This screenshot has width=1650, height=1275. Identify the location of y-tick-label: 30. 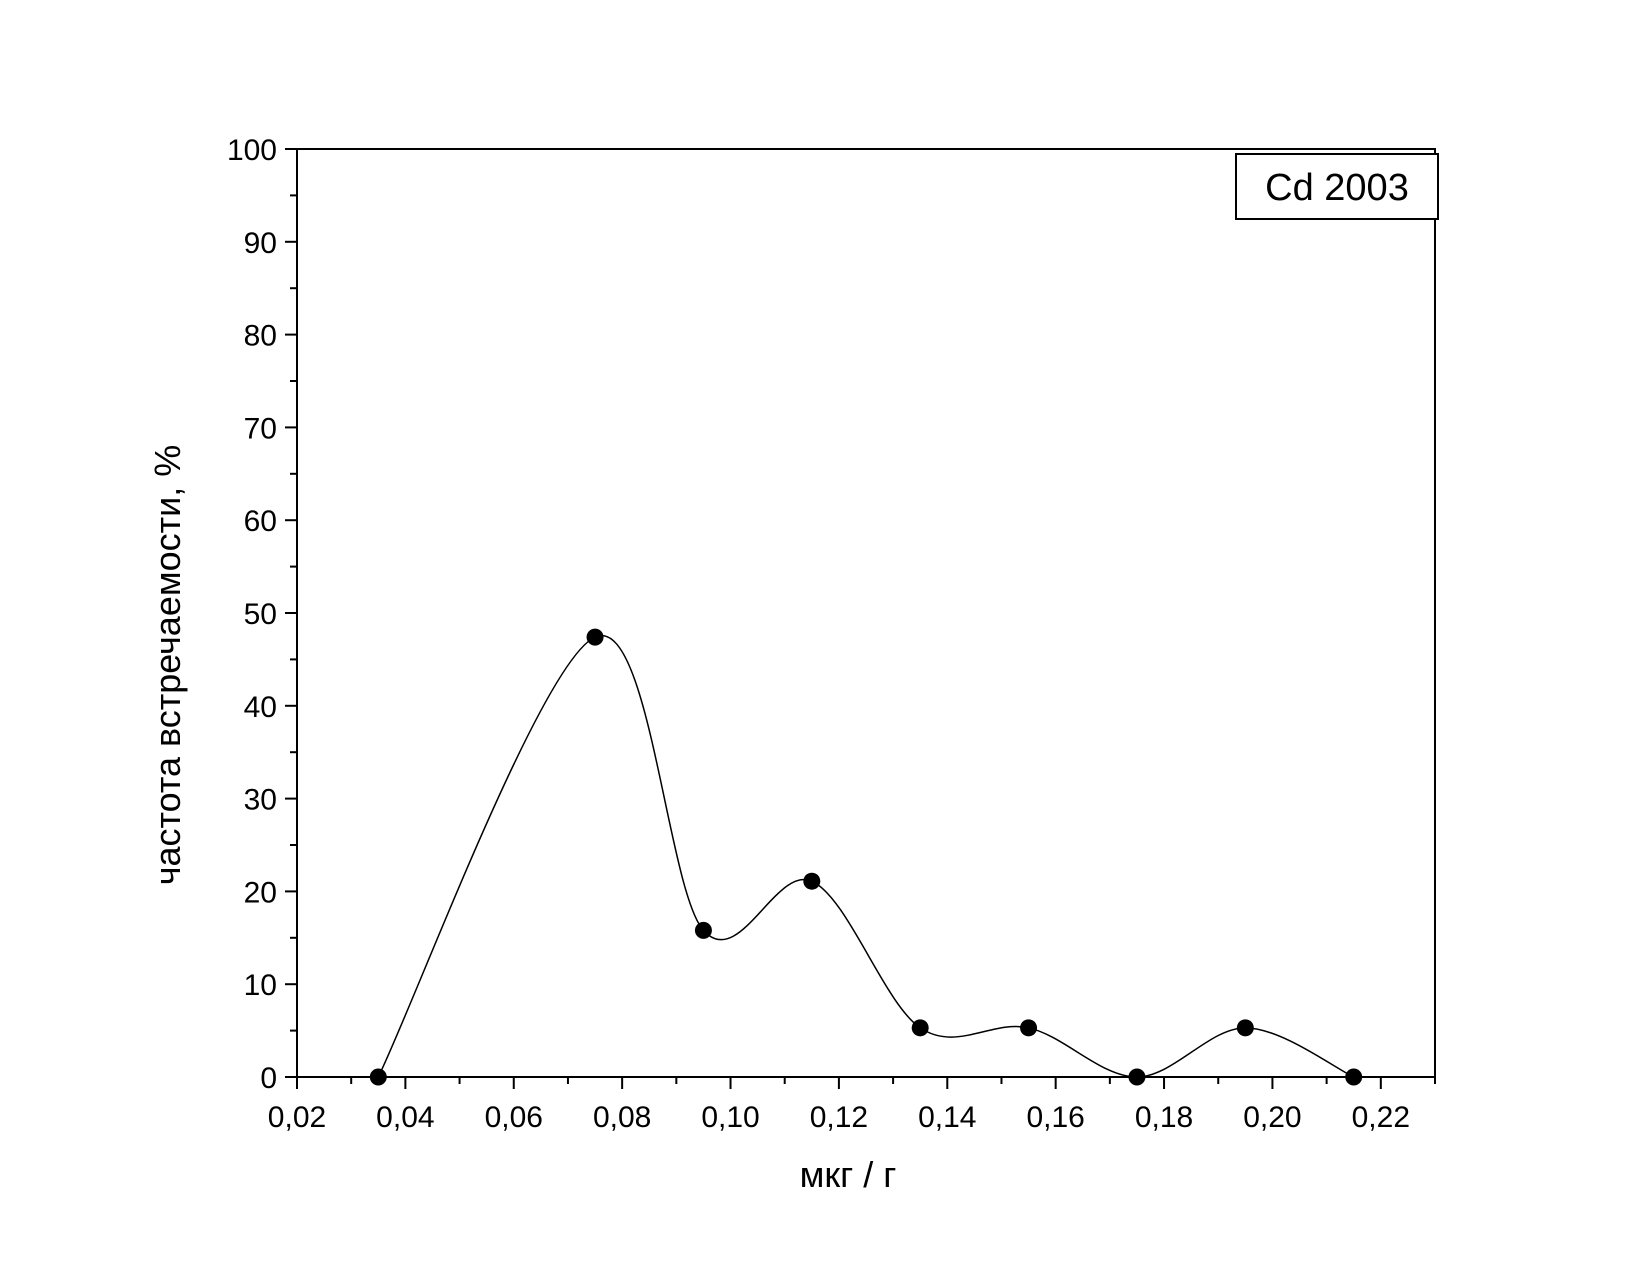
(260, 800).